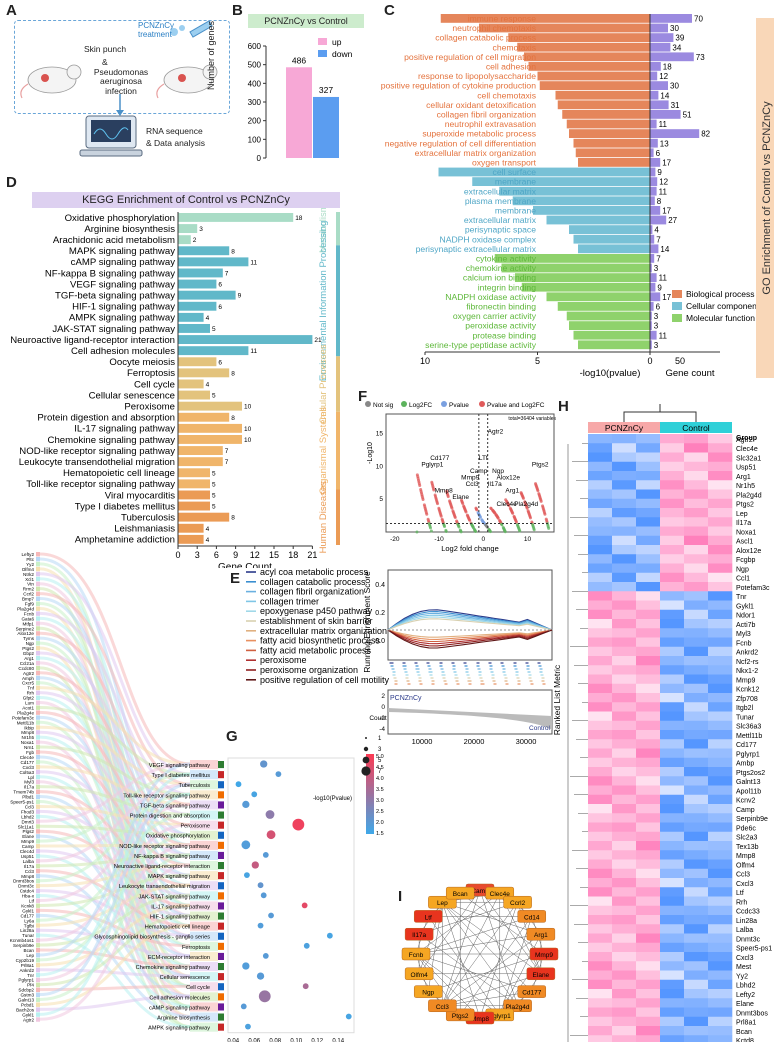 The width and height of the screenshot is (781, 1042). Describe the element at coordinates (741, 902) in the screenshot. I see `gene-label: Rrh` at that location.